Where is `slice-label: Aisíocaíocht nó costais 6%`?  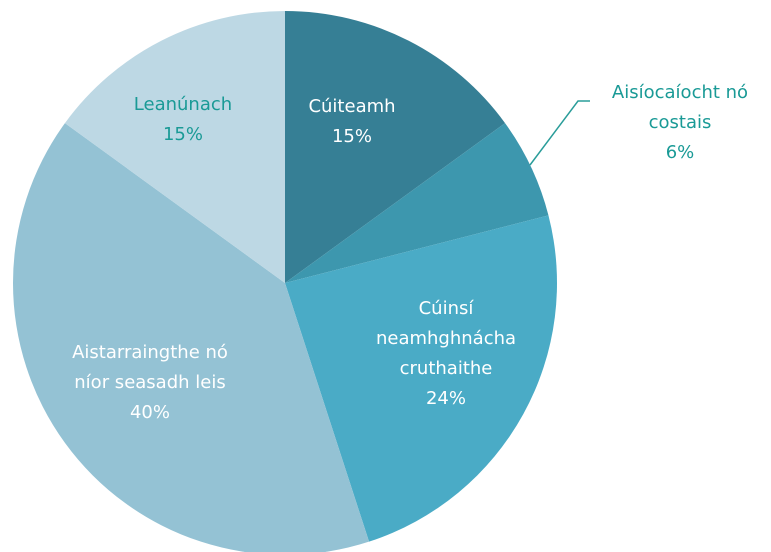
slice-label: Aisíocaíocht nó costais 6% is located at coordinates (680, 123).